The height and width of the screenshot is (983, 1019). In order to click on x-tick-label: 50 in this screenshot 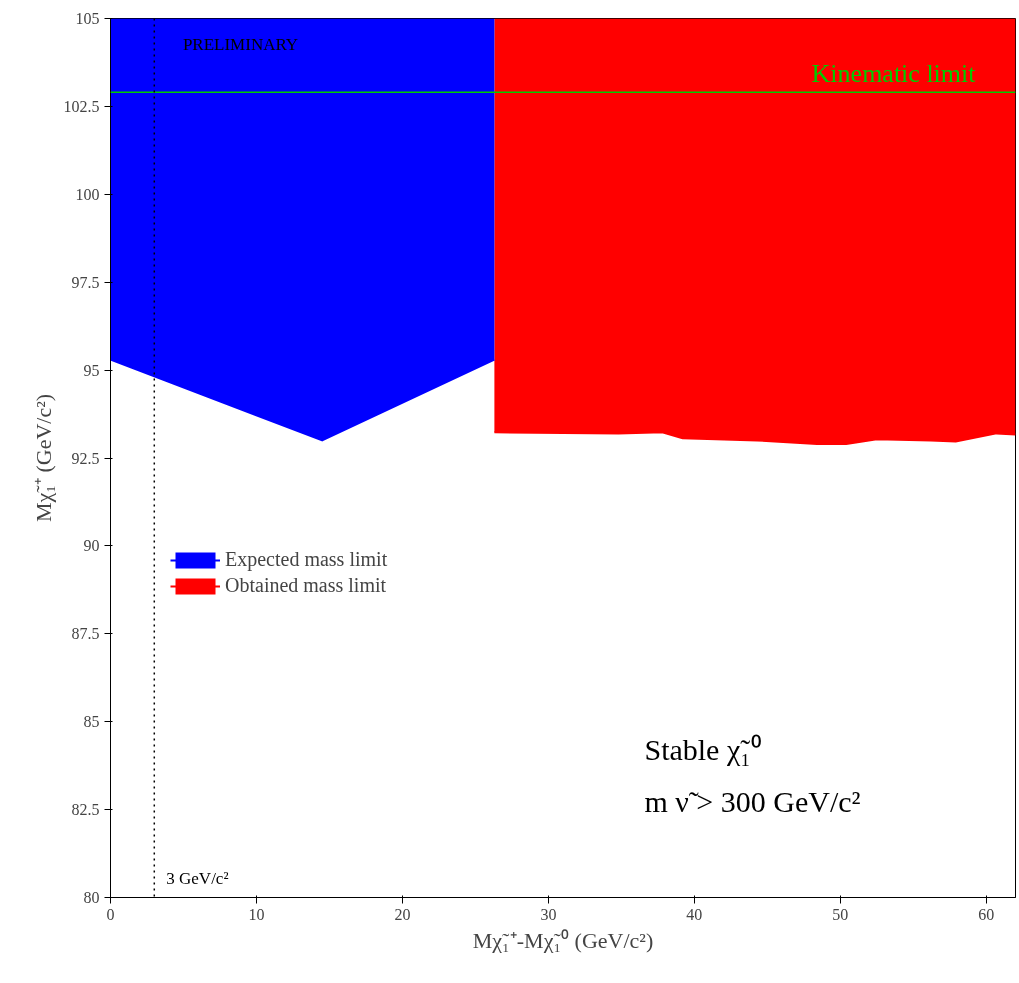, I will do `click(840, 914)`.